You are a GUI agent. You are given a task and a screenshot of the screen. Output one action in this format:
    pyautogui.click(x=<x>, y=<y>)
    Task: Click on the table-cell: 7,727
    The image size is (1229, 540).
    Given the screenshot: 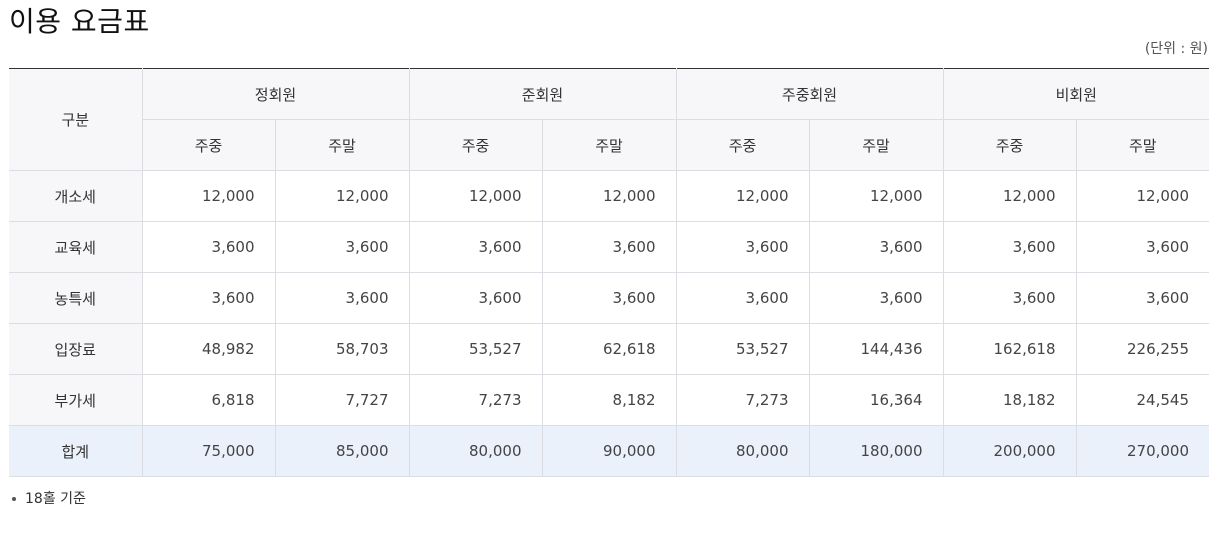 What is the action you would take?
    pyautogui.click(x=342, y=400)
    